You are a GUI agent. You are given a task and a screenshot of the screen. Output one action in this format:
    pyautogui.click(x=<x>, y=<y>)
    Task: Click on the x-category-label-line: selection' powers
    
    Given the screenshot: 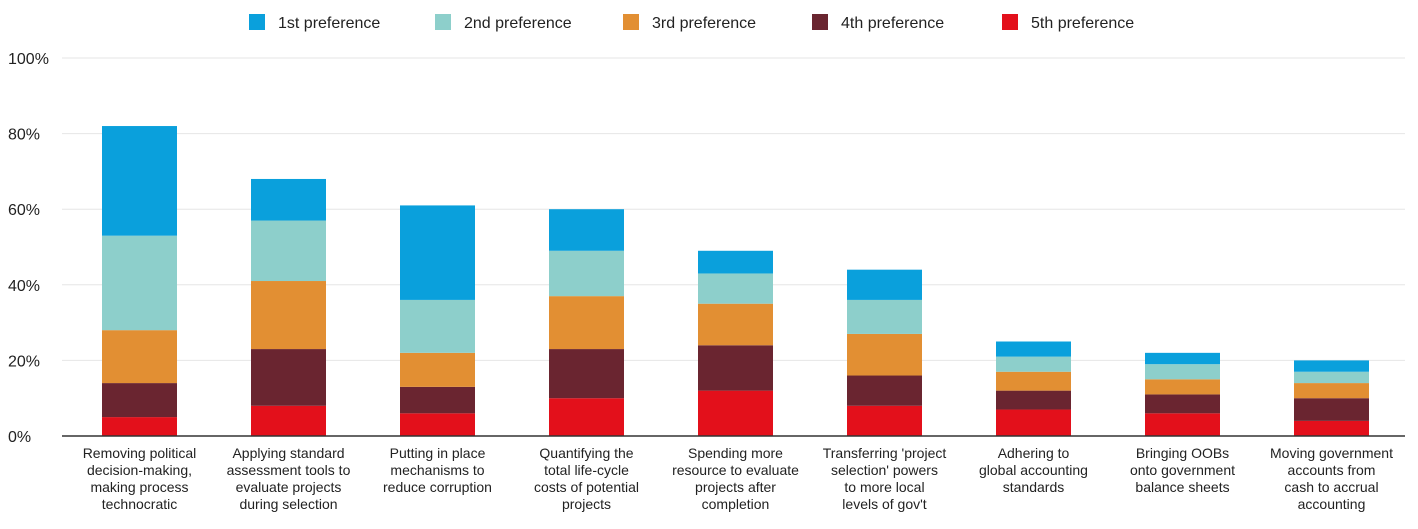 What is the action you would take?
    pyautogui.click(x=884, y=470)
    